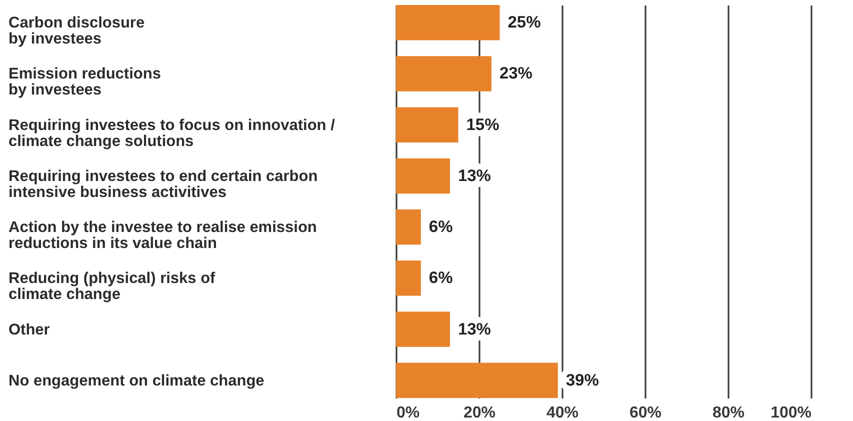  What do you see at coordinates (112, 287) in the screenshot?
I see `y-tick-label: Reducing (physical) risks of climate change` at bounding box center [112, 287].